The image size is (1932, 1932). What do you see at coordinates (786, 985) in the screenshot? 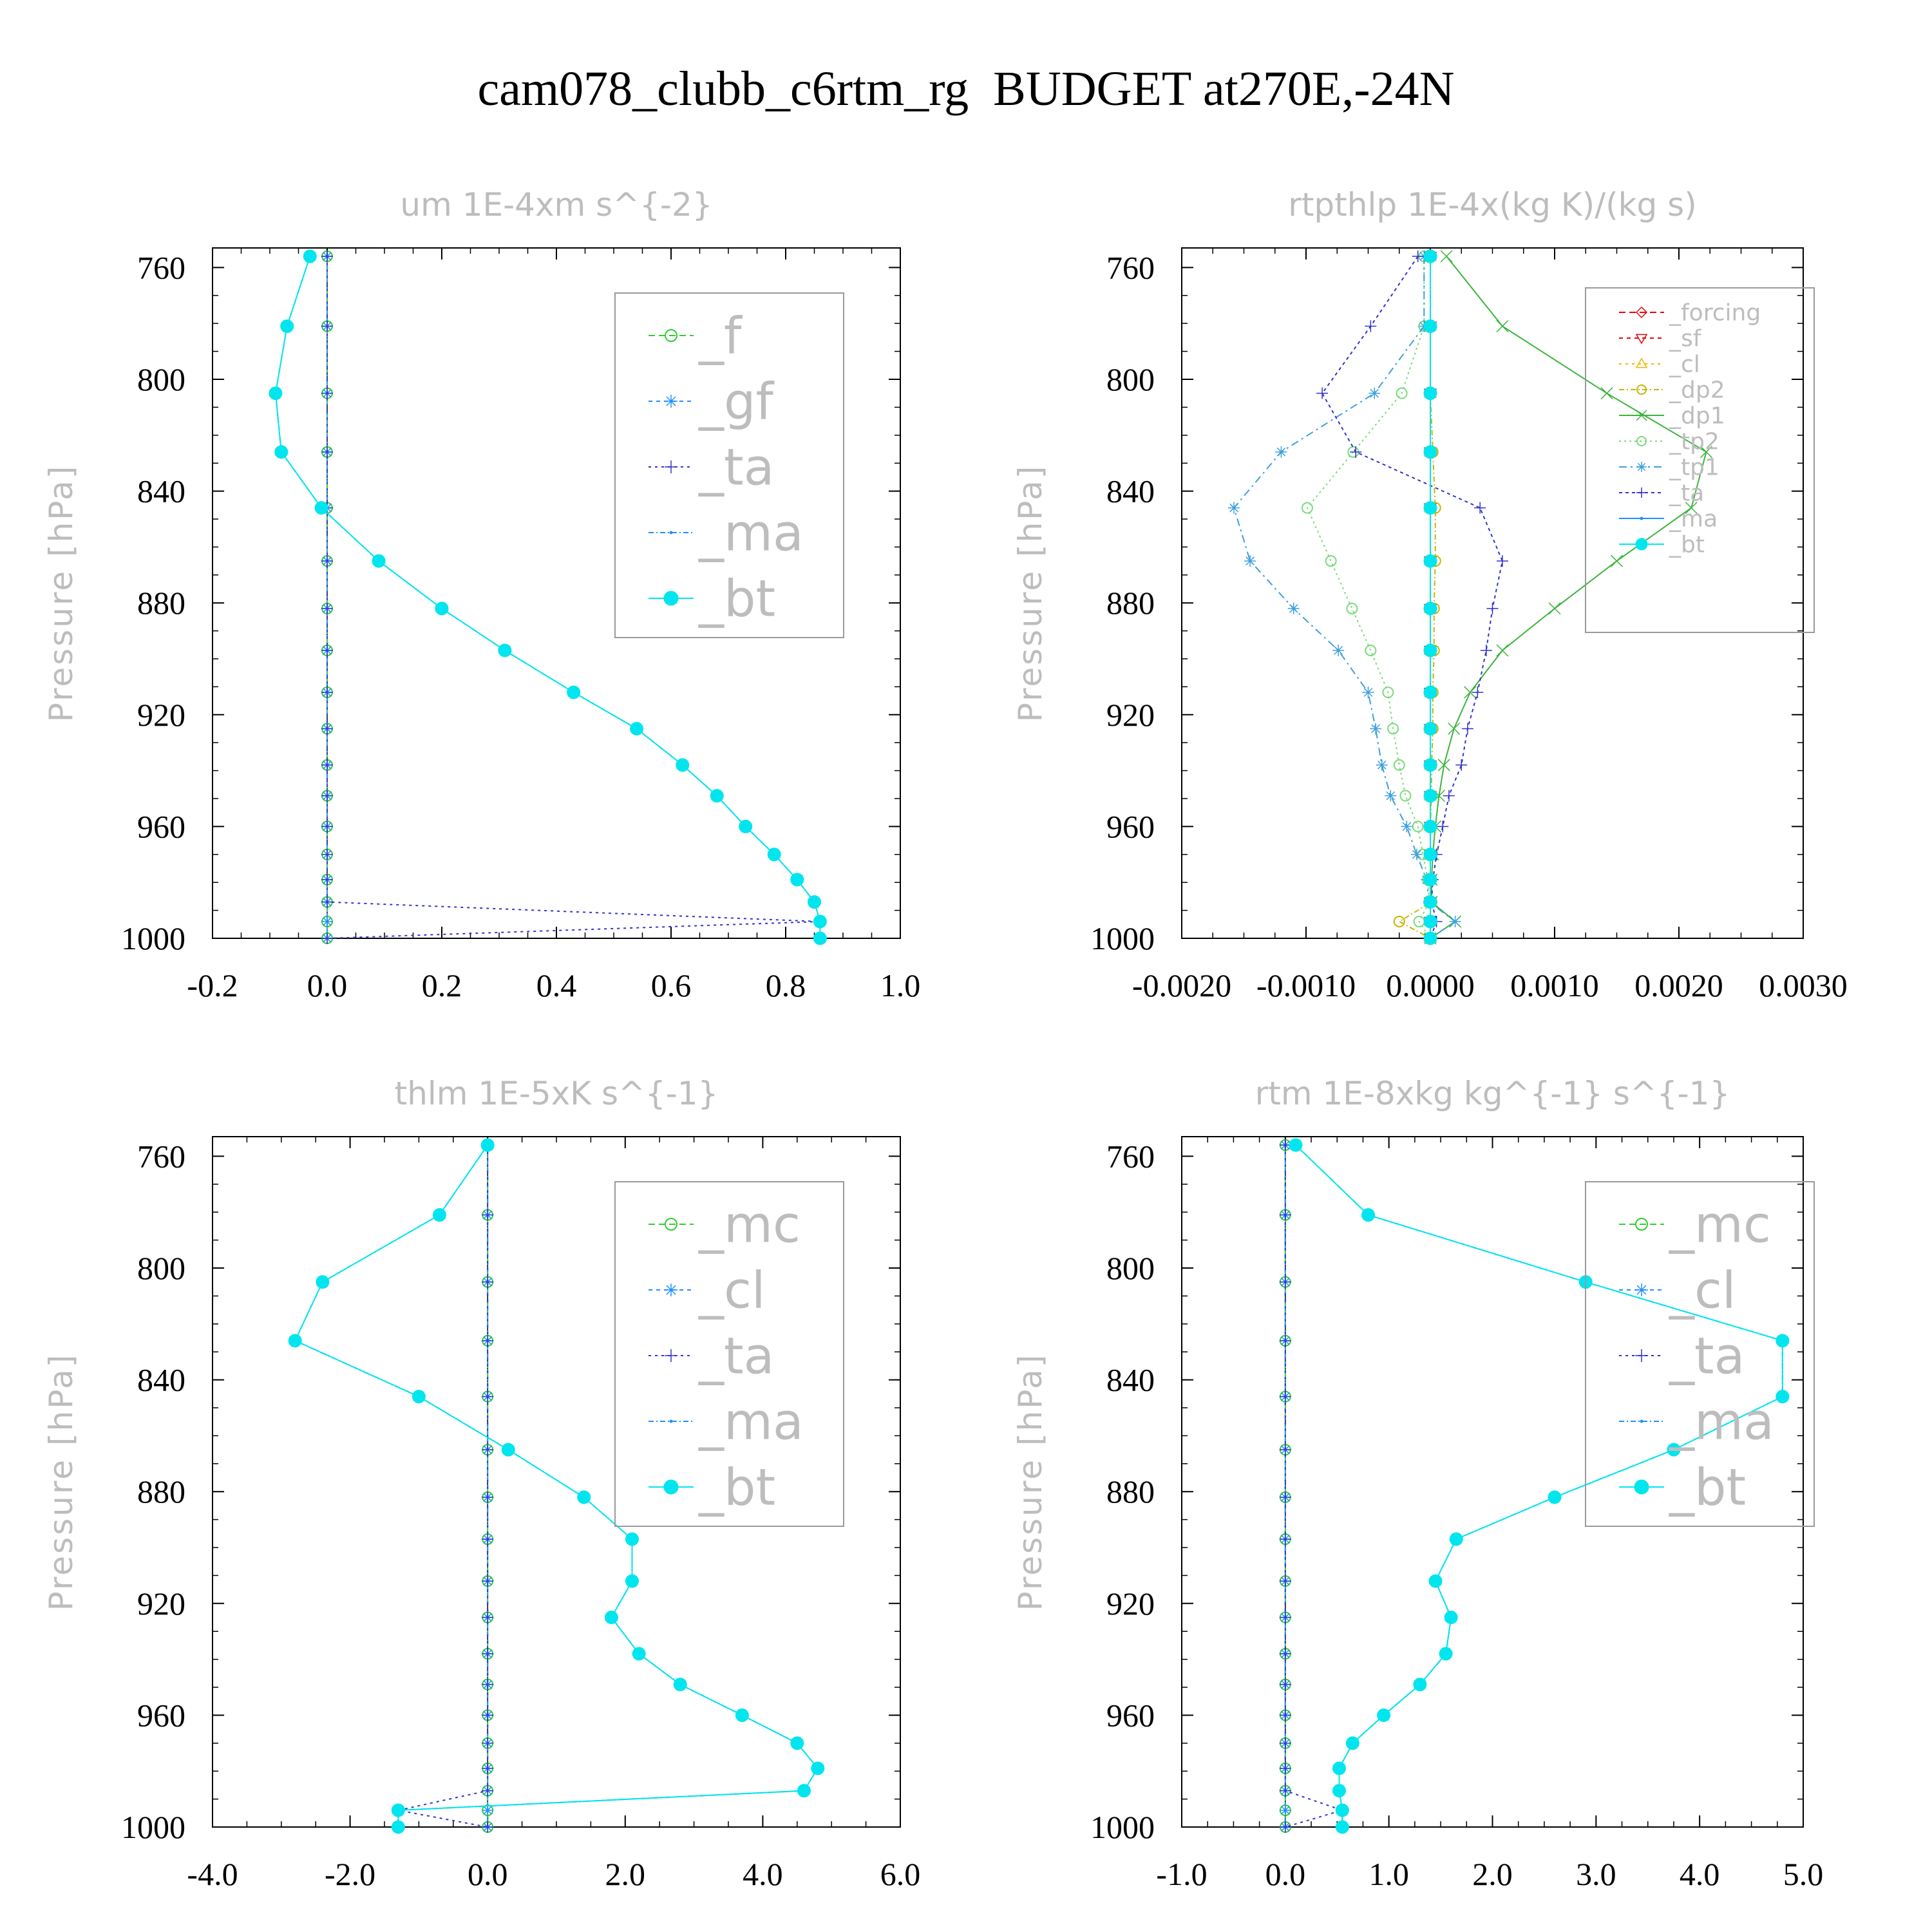
I see `x-tick-label: 0.8` at bounding box center [786, 985].